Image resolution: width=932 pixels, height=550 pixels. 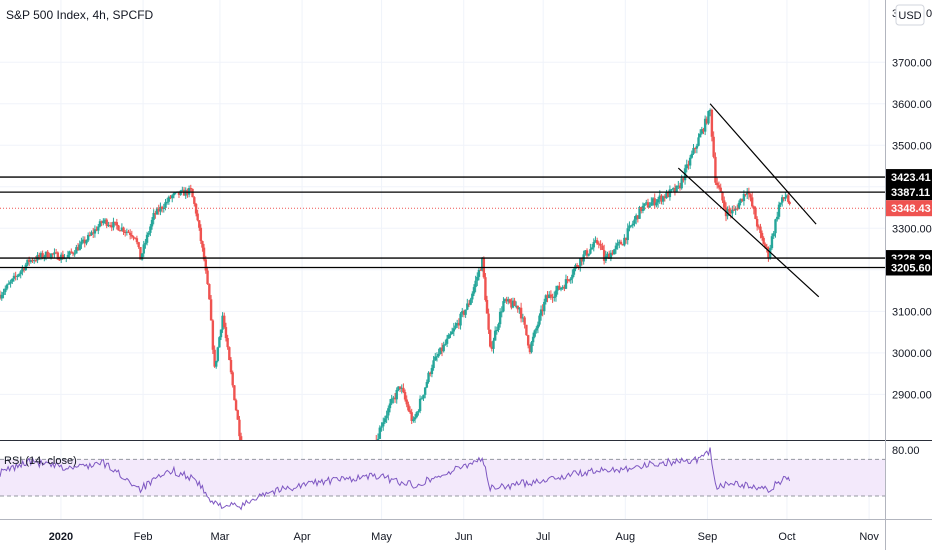 I want to click on trend-channel, so click(x=748, y=200).